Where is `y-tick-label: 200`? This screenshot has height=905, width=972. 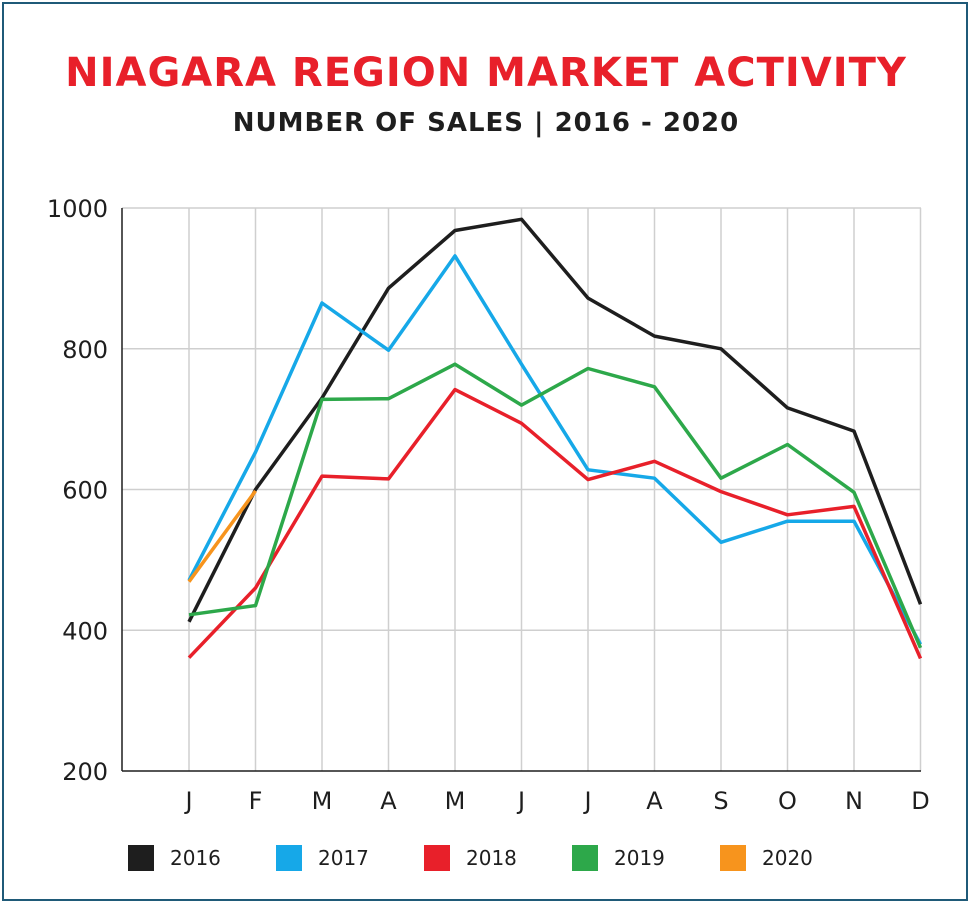
y-tick-label: 200 is located at coordinates (85, 772).